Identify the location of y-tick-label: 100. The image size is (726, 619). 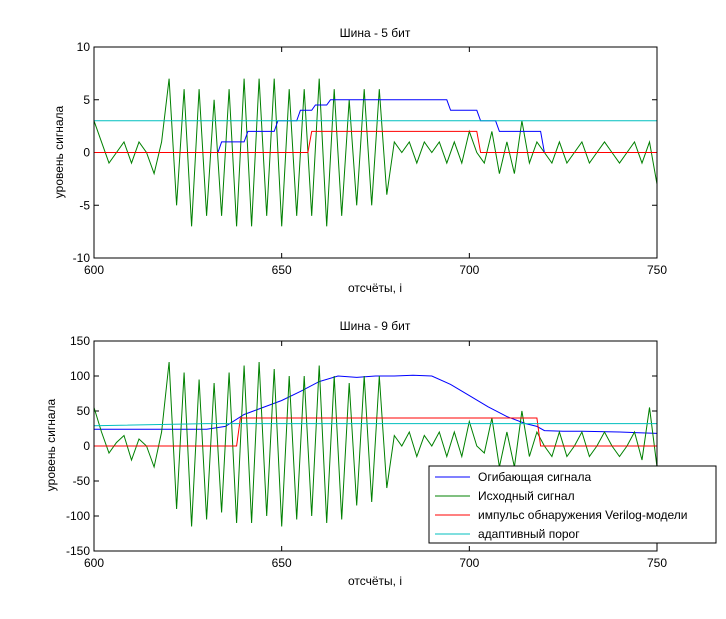
(80, 376).